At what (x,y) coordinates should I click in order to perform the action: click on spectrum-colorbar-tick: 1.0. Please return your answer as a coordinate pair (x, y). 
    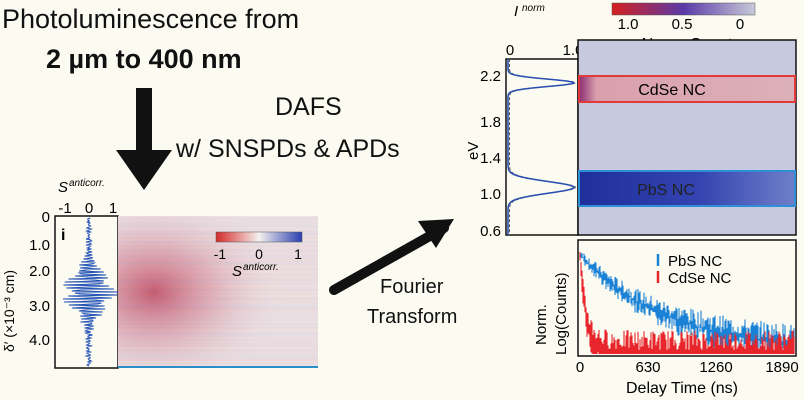
    Looking at the image, I should click on (628, 24).